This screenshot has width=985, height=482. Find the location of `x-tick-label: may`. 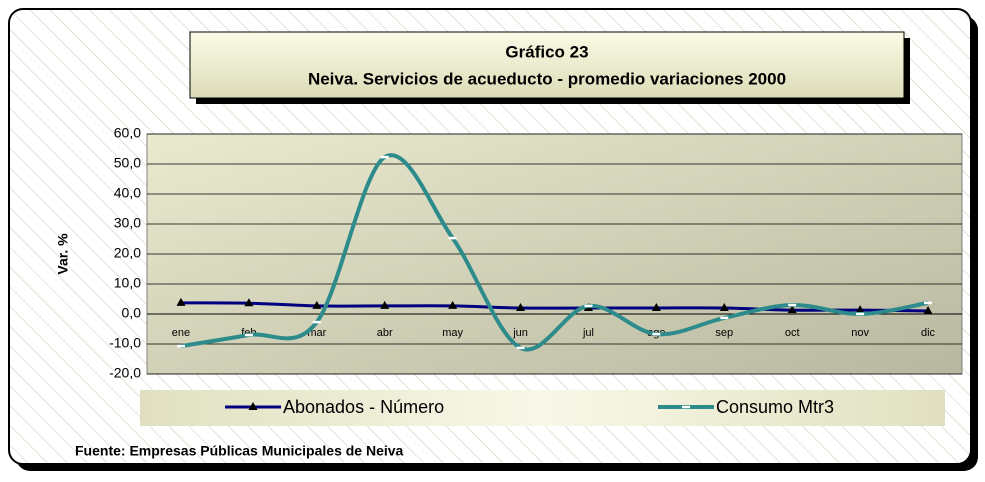

x-tick-label: may is located at coordinates (452, 333).